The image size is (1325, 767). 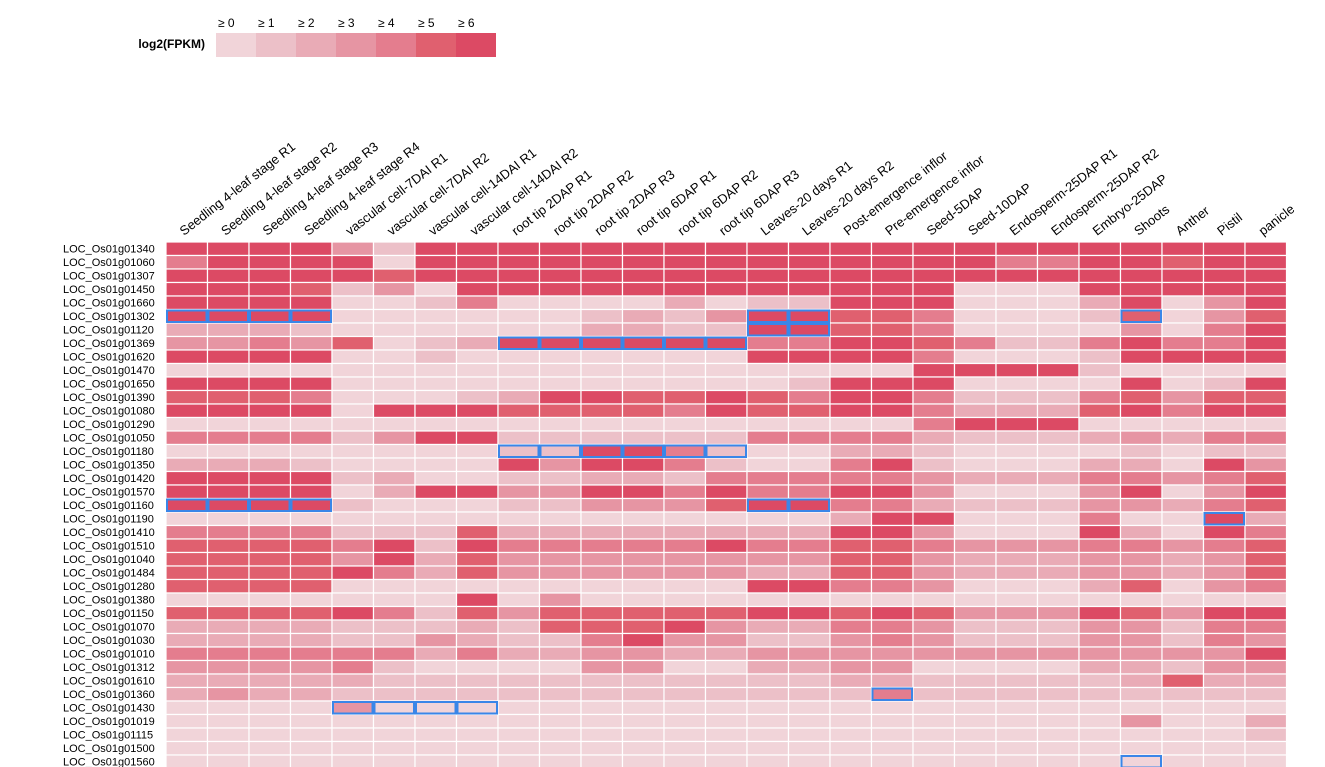 What do you see at coordinates (109, 439) in the screenshot?
I see `row-label: LOC_Os01g01050` at bounding box center [109, 439].